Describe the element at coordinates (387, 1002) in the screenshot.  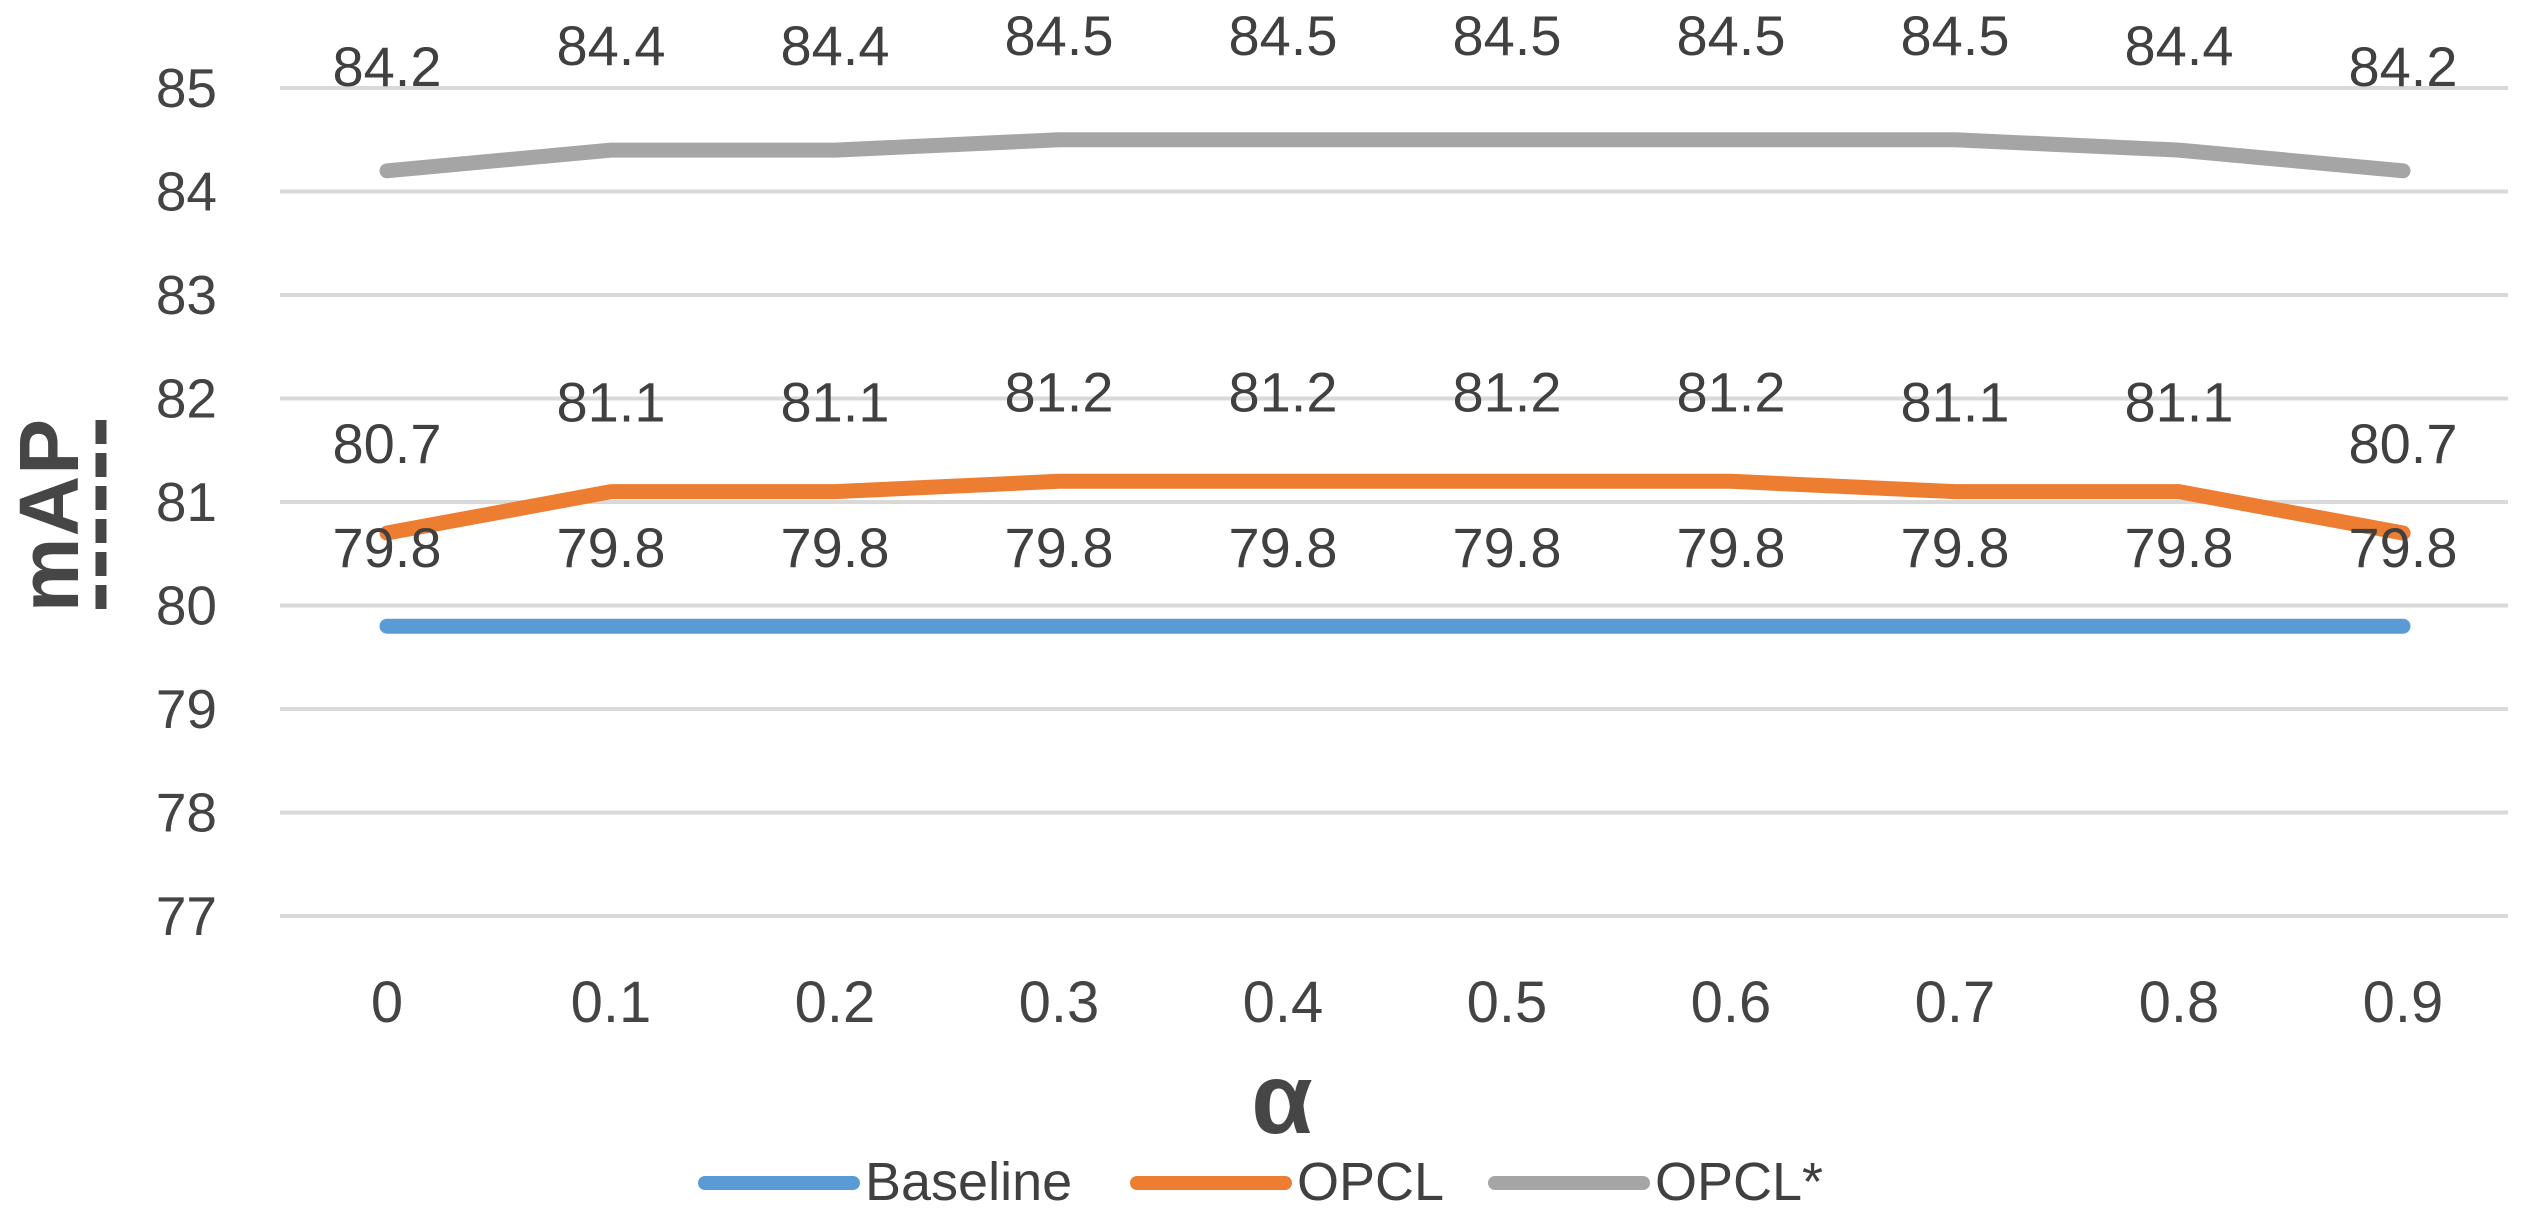
I see `x-axis-tick-label-0: 0` at that location.